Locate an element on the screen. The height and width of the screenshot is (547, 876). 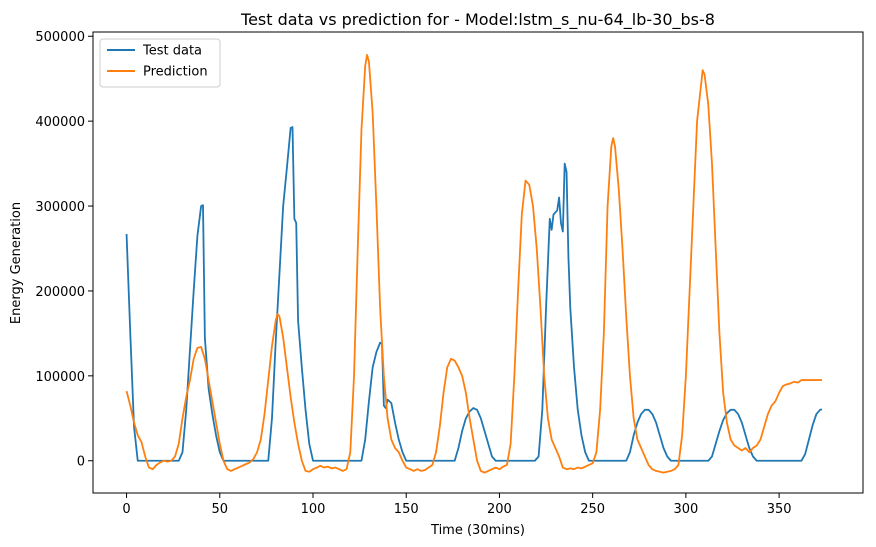
y-tick-label: 0 is located at coordinates (81, 462).